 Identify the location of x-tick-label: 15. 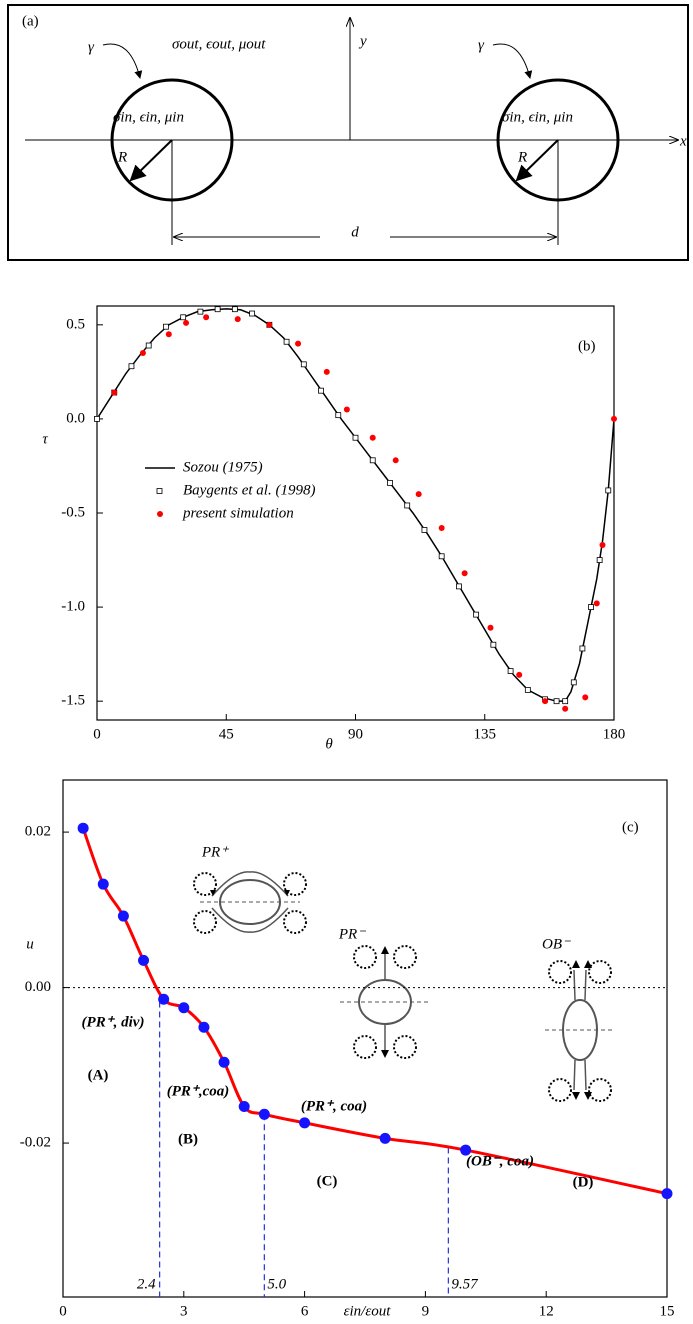
(667, 1311).